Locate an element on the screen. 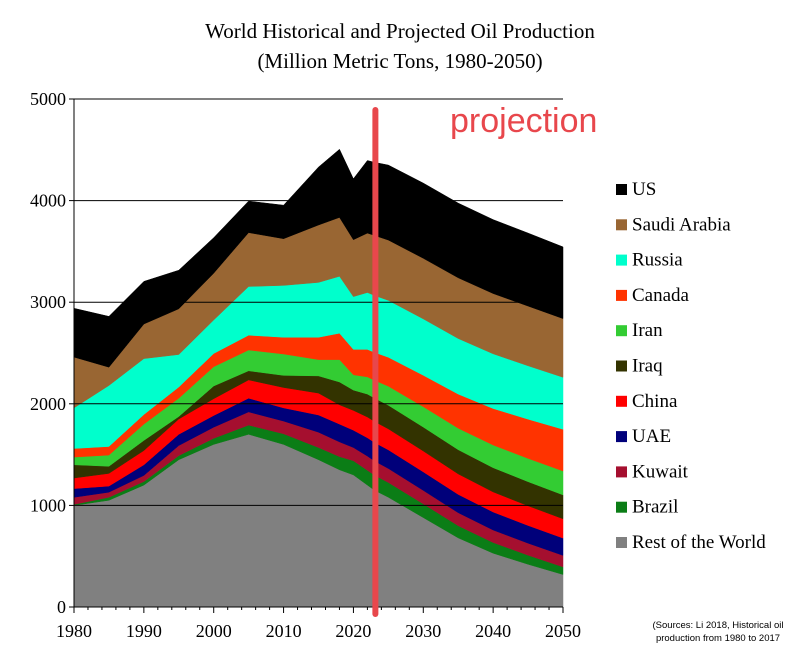 This screenshot has width=802, height=657. legend-swatch-uae is located at coordinates (621, 437).